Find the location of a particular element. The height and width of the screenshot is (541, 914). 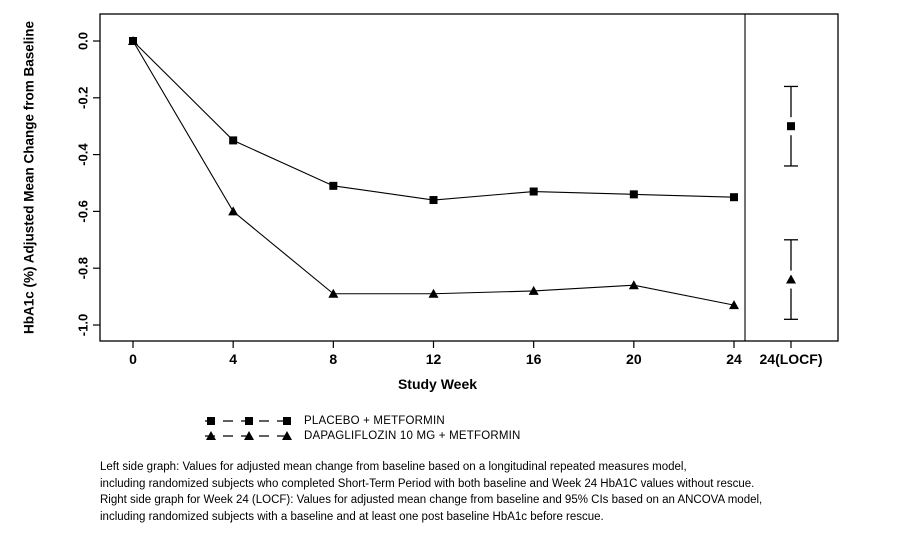

legend-item-dapagliflozin: DAPAGLIFLOZIN 10 MG + METFORMIN is located at coordinates (362, 435).